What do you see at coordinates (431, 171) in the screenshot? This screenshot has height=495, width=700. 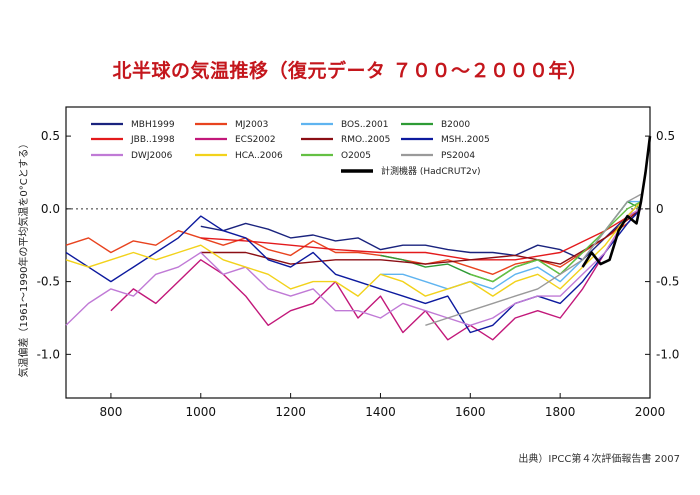 I see `legend-label: 計測機器 (HadCRUT2v)` at bounding box center [431, 171].